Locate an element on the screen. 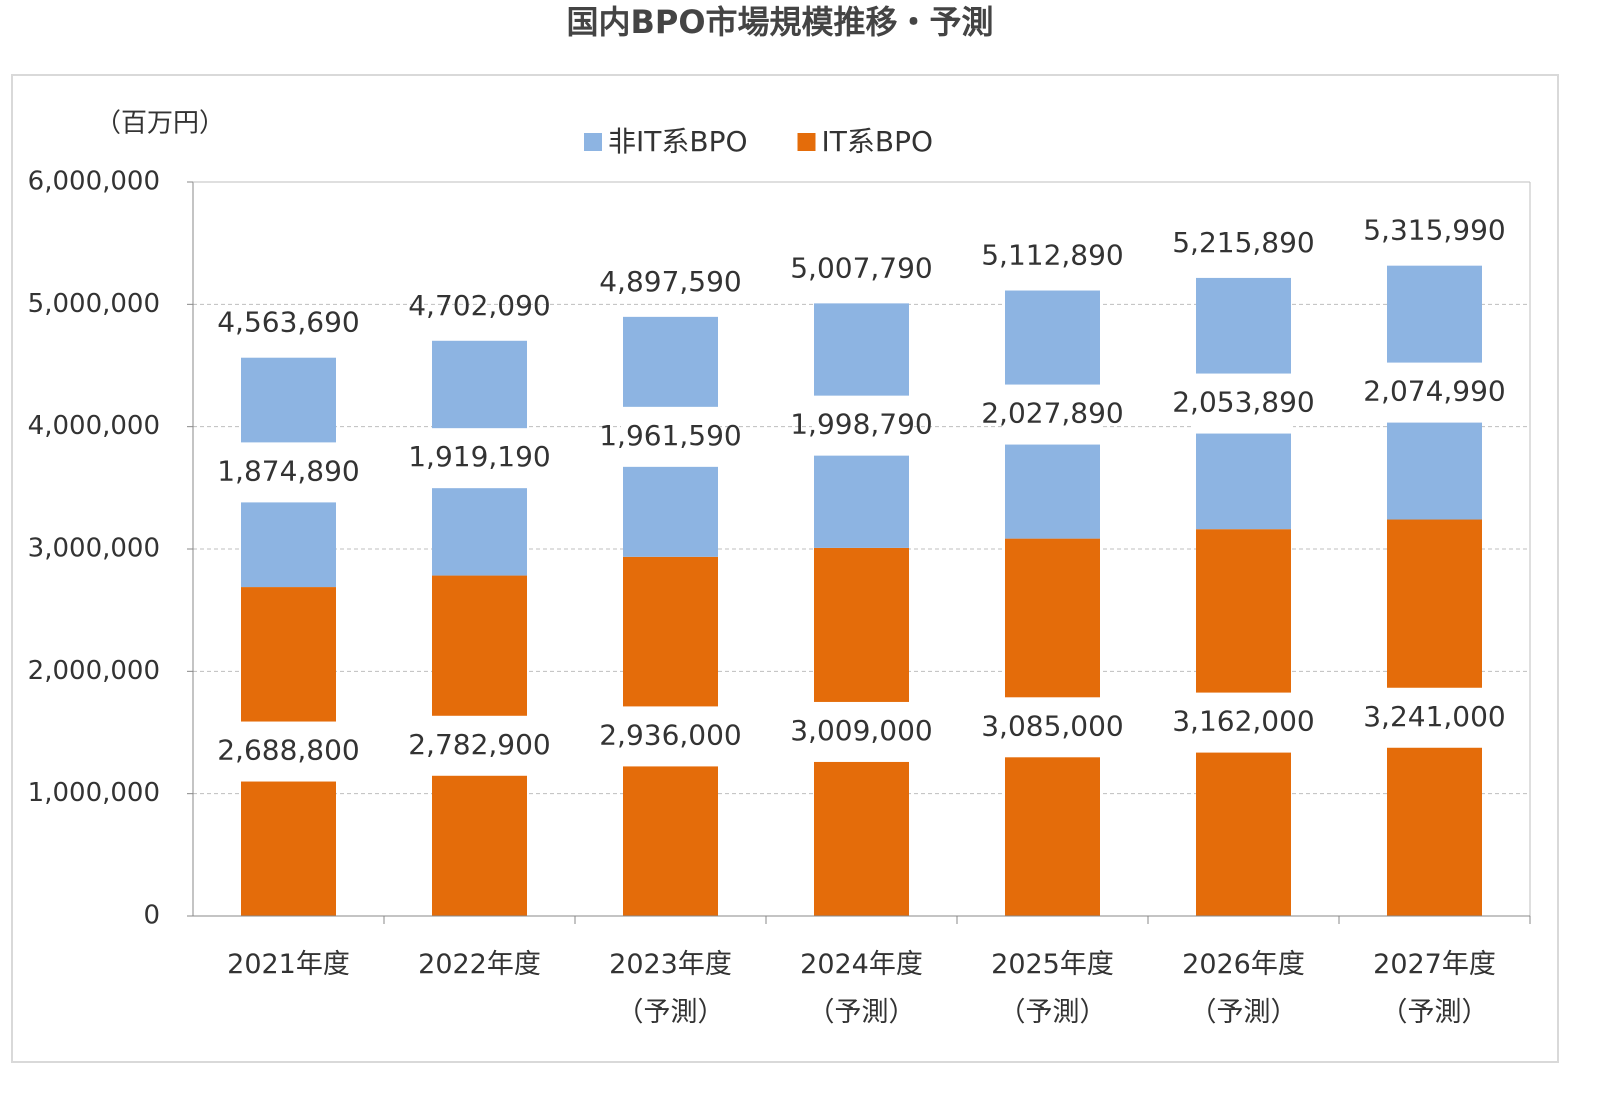 The width and height of the screenshot is (1604, 1094). y-axis-label: （百万円） is located at coordinates (160, 124).